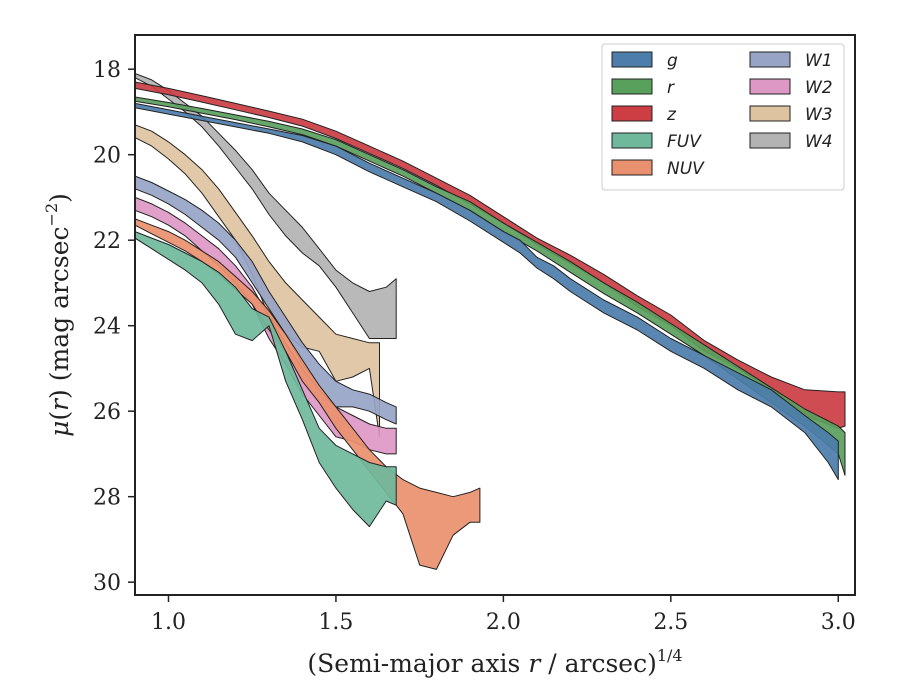 Image resolution: width=900 pixels, height=700 pixels. Describe the element at coordinates (671, 115) in the screenshot. I see `legend-label: z` at that location.